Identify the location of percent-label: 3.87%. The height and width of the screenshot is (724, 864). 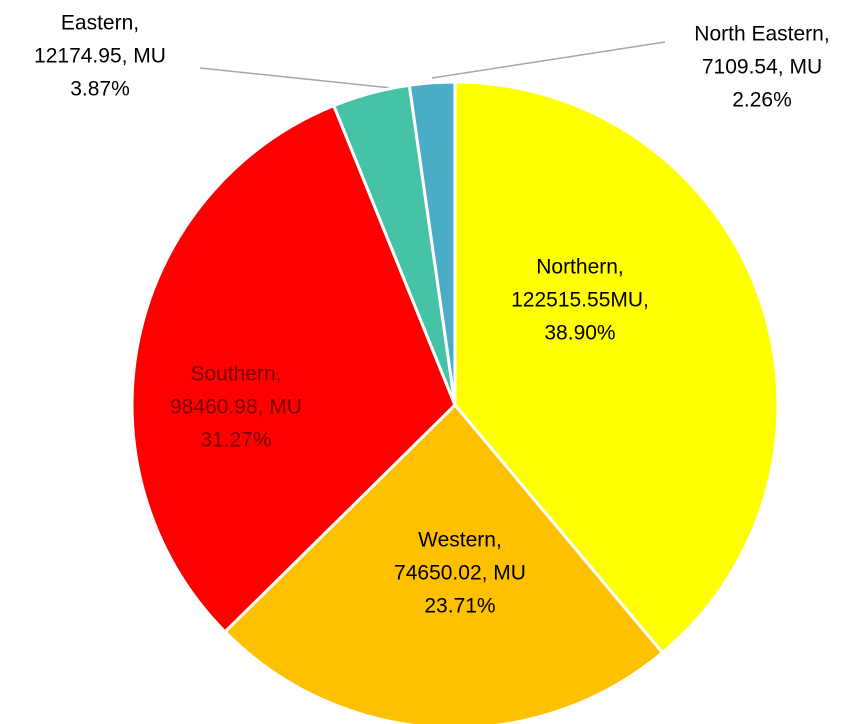
(100, 89).